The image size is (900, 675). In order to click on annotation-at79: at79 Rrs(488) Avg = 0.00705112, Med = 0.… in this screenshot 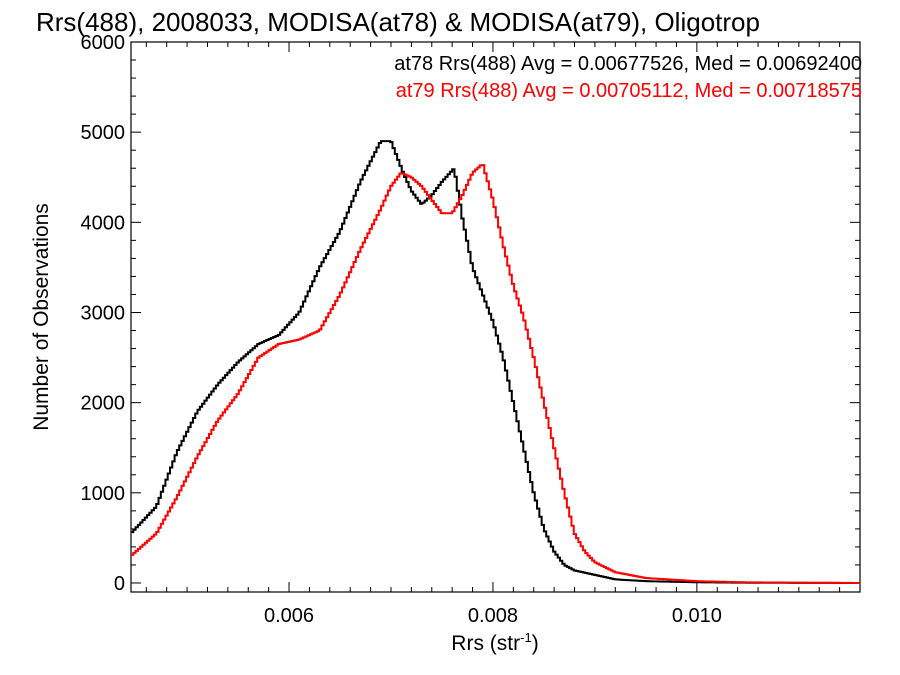, I will do `click(629, 91)`.